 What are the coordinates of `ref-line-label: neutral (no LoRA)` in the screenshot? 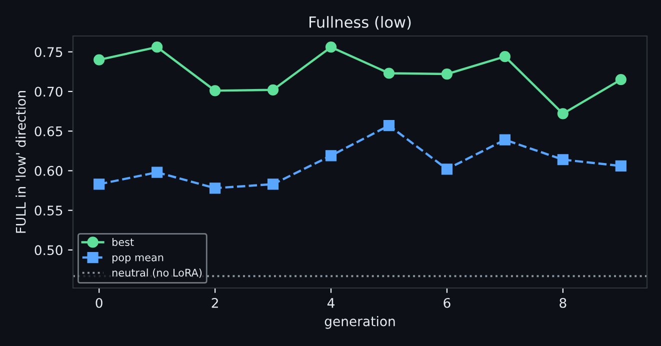 It's located at (157, 273).